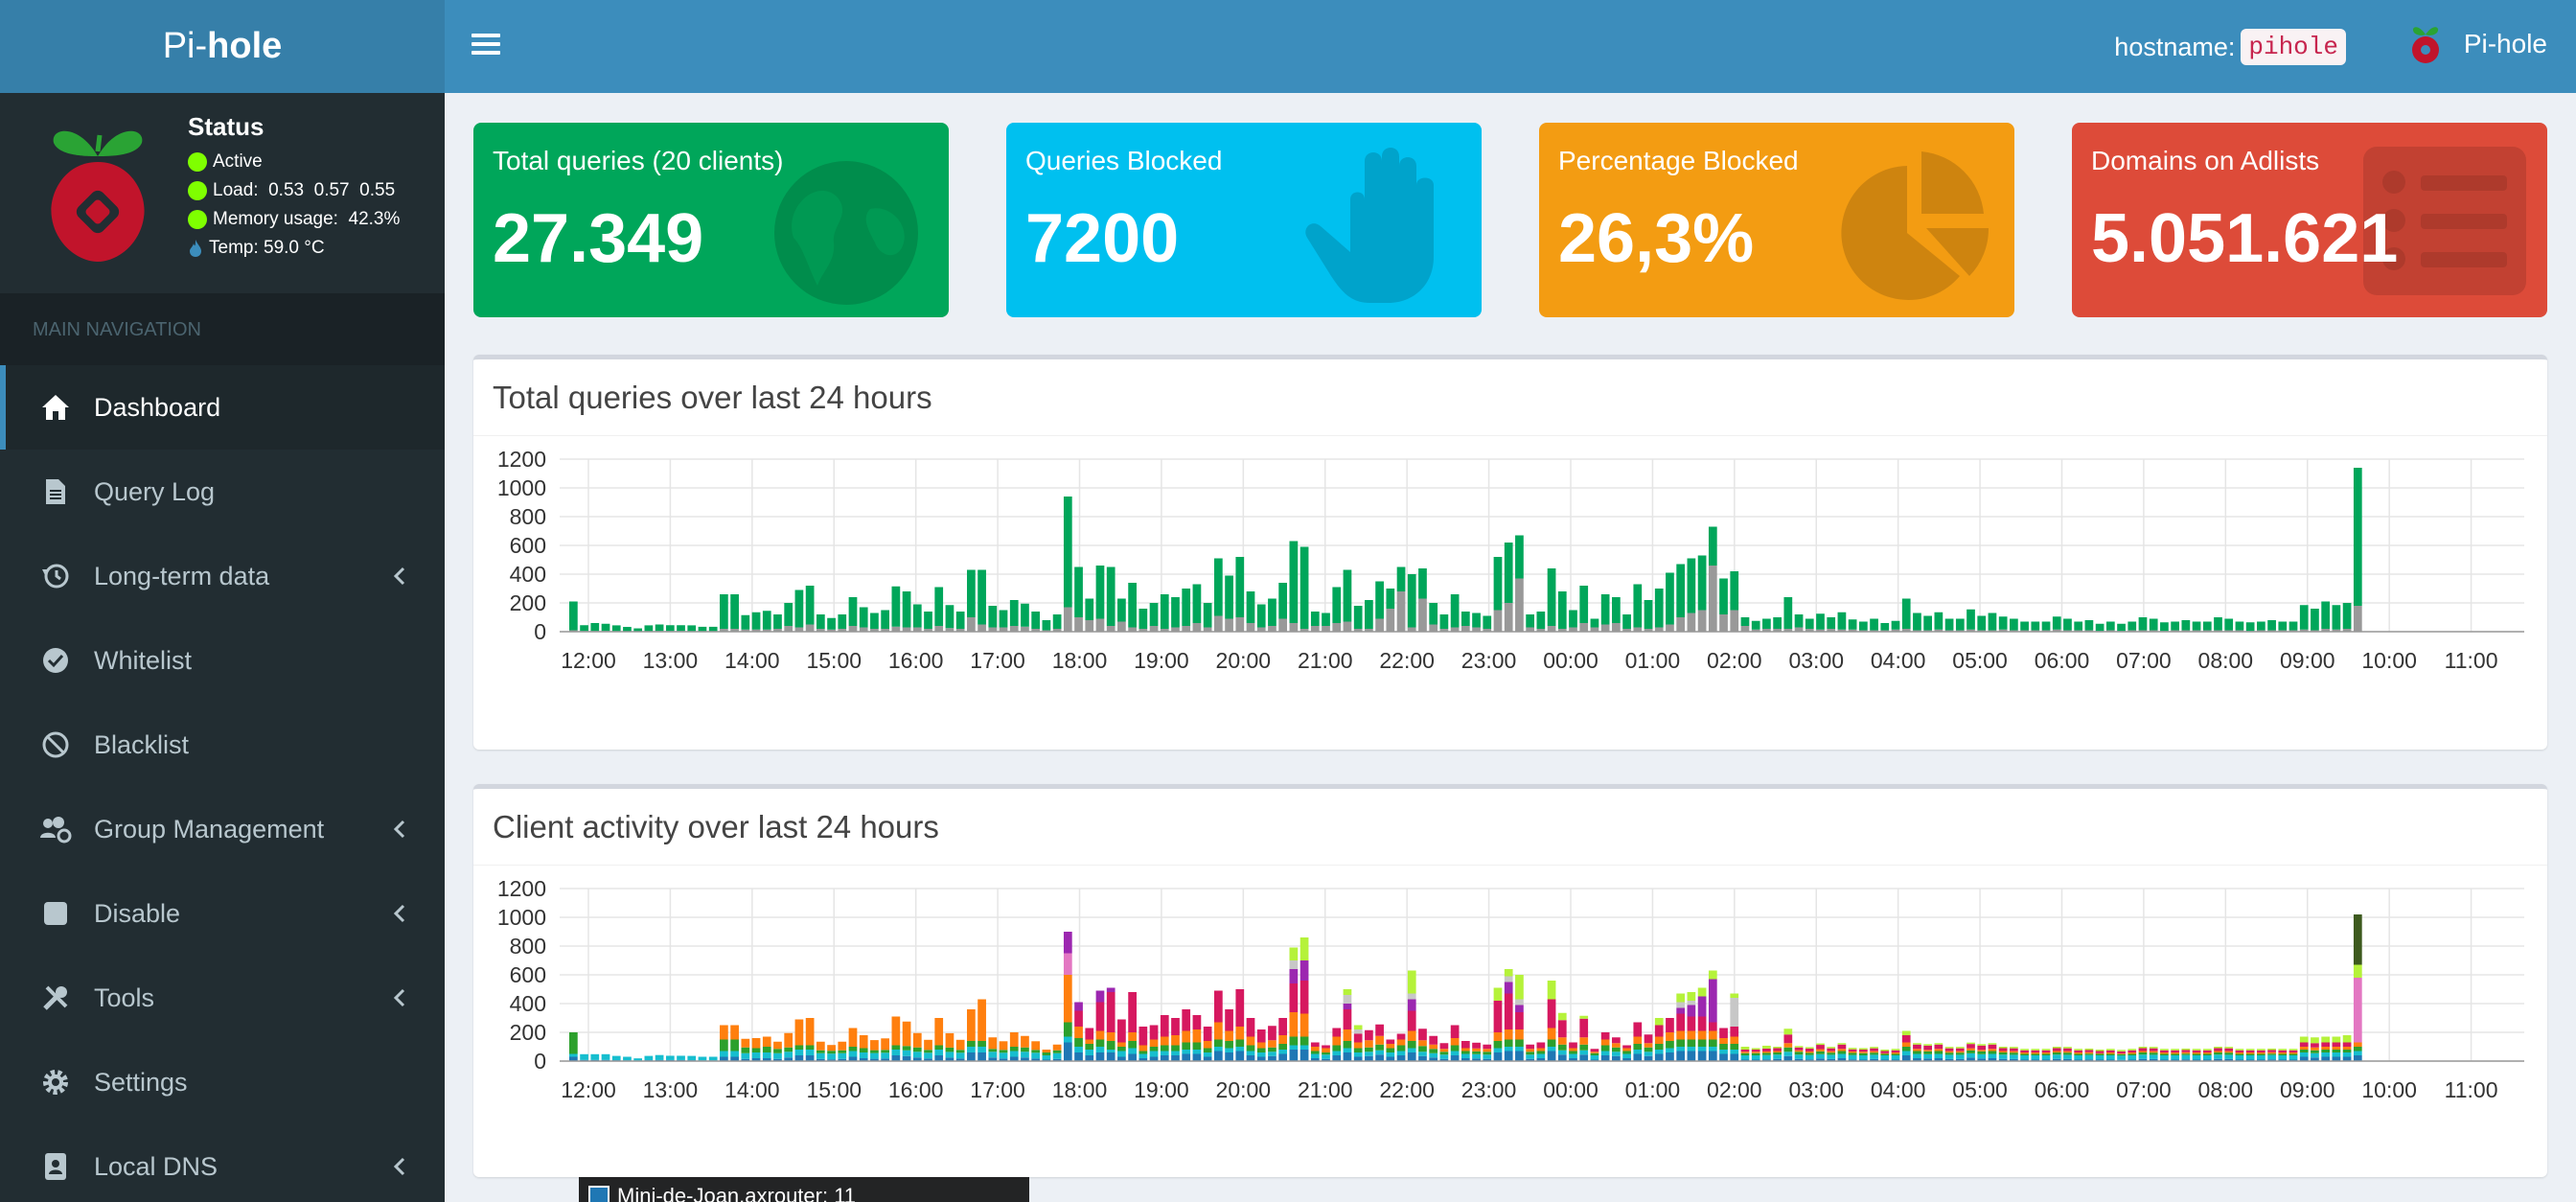  I want to click on x-tick-label: 21:00, so click(1325, 1089).